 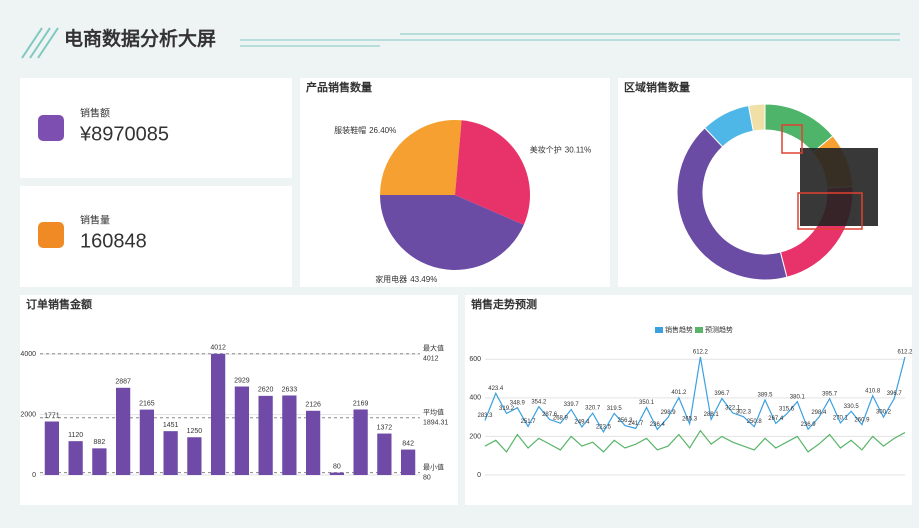 What do you see at coordinates (475, 359) in the screenshot?
I see `y-tick-label: 600` at bounding box center [475, 359].